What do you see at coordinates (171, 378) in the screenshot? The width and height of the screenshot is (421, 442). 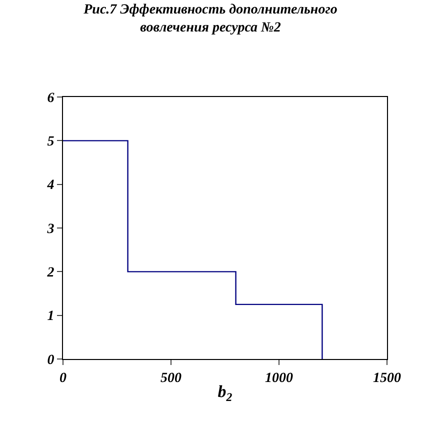 I see `x-tick-label: 500` at bounding box center [171, 378].